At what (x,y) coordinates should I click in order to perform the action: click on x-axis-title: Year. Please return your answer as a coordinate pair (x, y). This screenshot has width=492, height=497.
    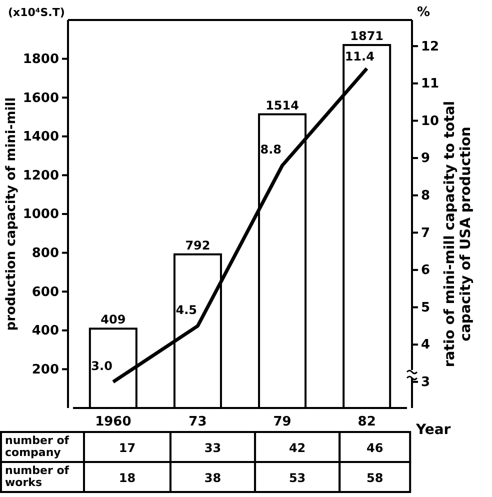
    Looking at the image, I should click on (433, 430).